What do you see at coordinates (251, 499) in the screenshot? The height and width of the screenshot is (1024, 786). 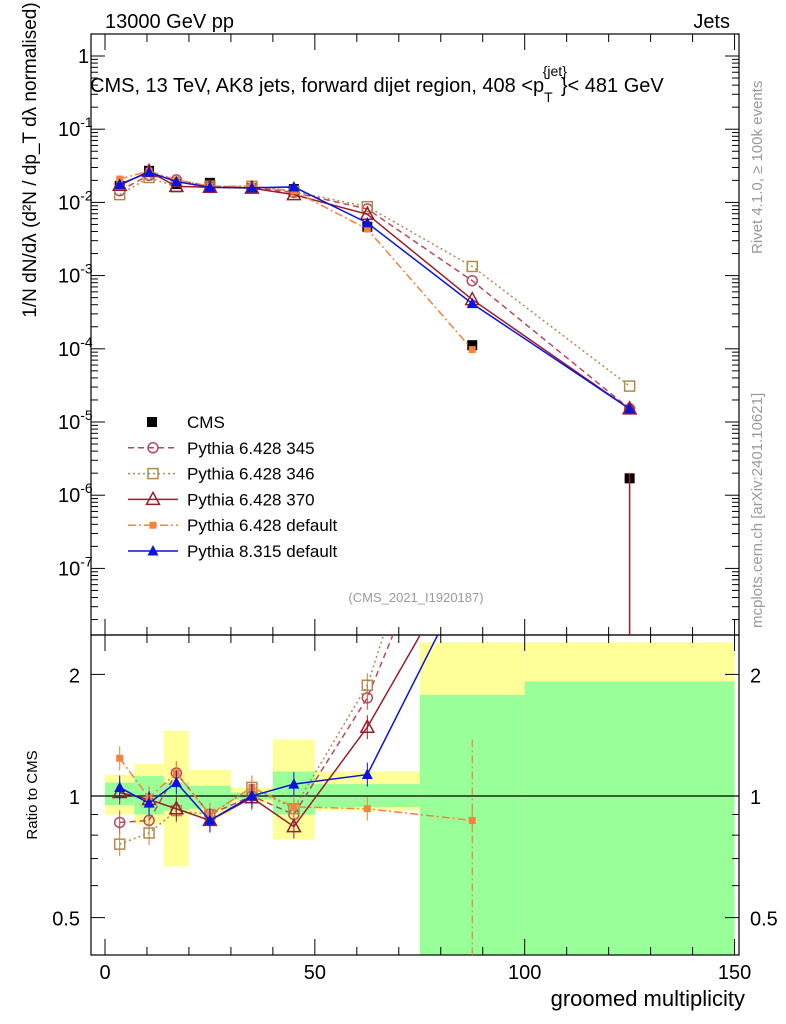 I see `legend-label: Pythia 6.428 370` at bounding box center [251, 499].